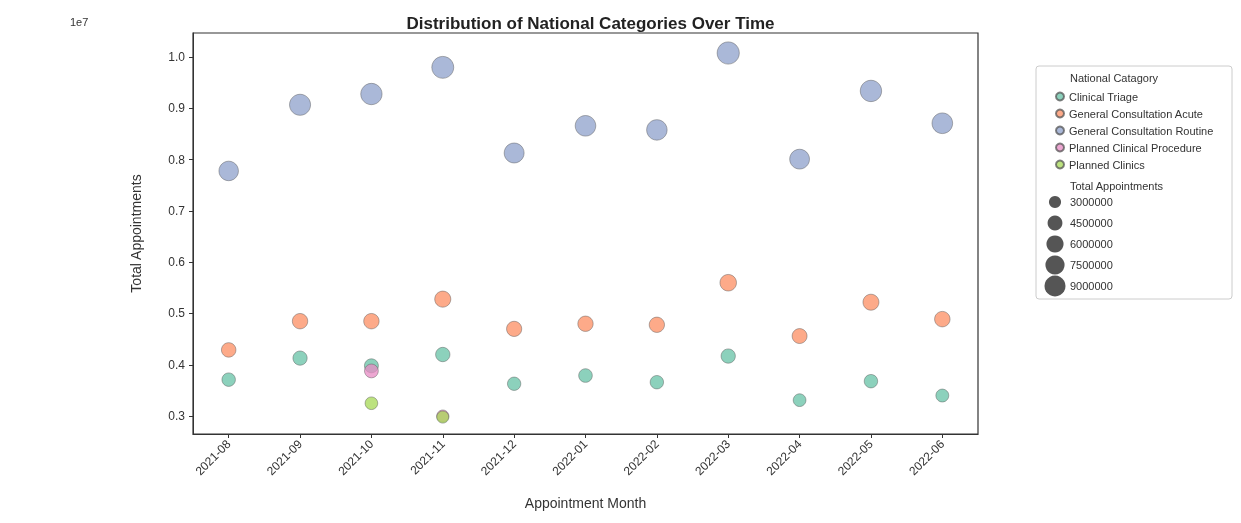 This screenshot has width=1241, height=523. What do you see at coordinates (1104, 96) in the screenshot?
I see `legend-label: Clinical Triage` at bounding box center [1104, 96].